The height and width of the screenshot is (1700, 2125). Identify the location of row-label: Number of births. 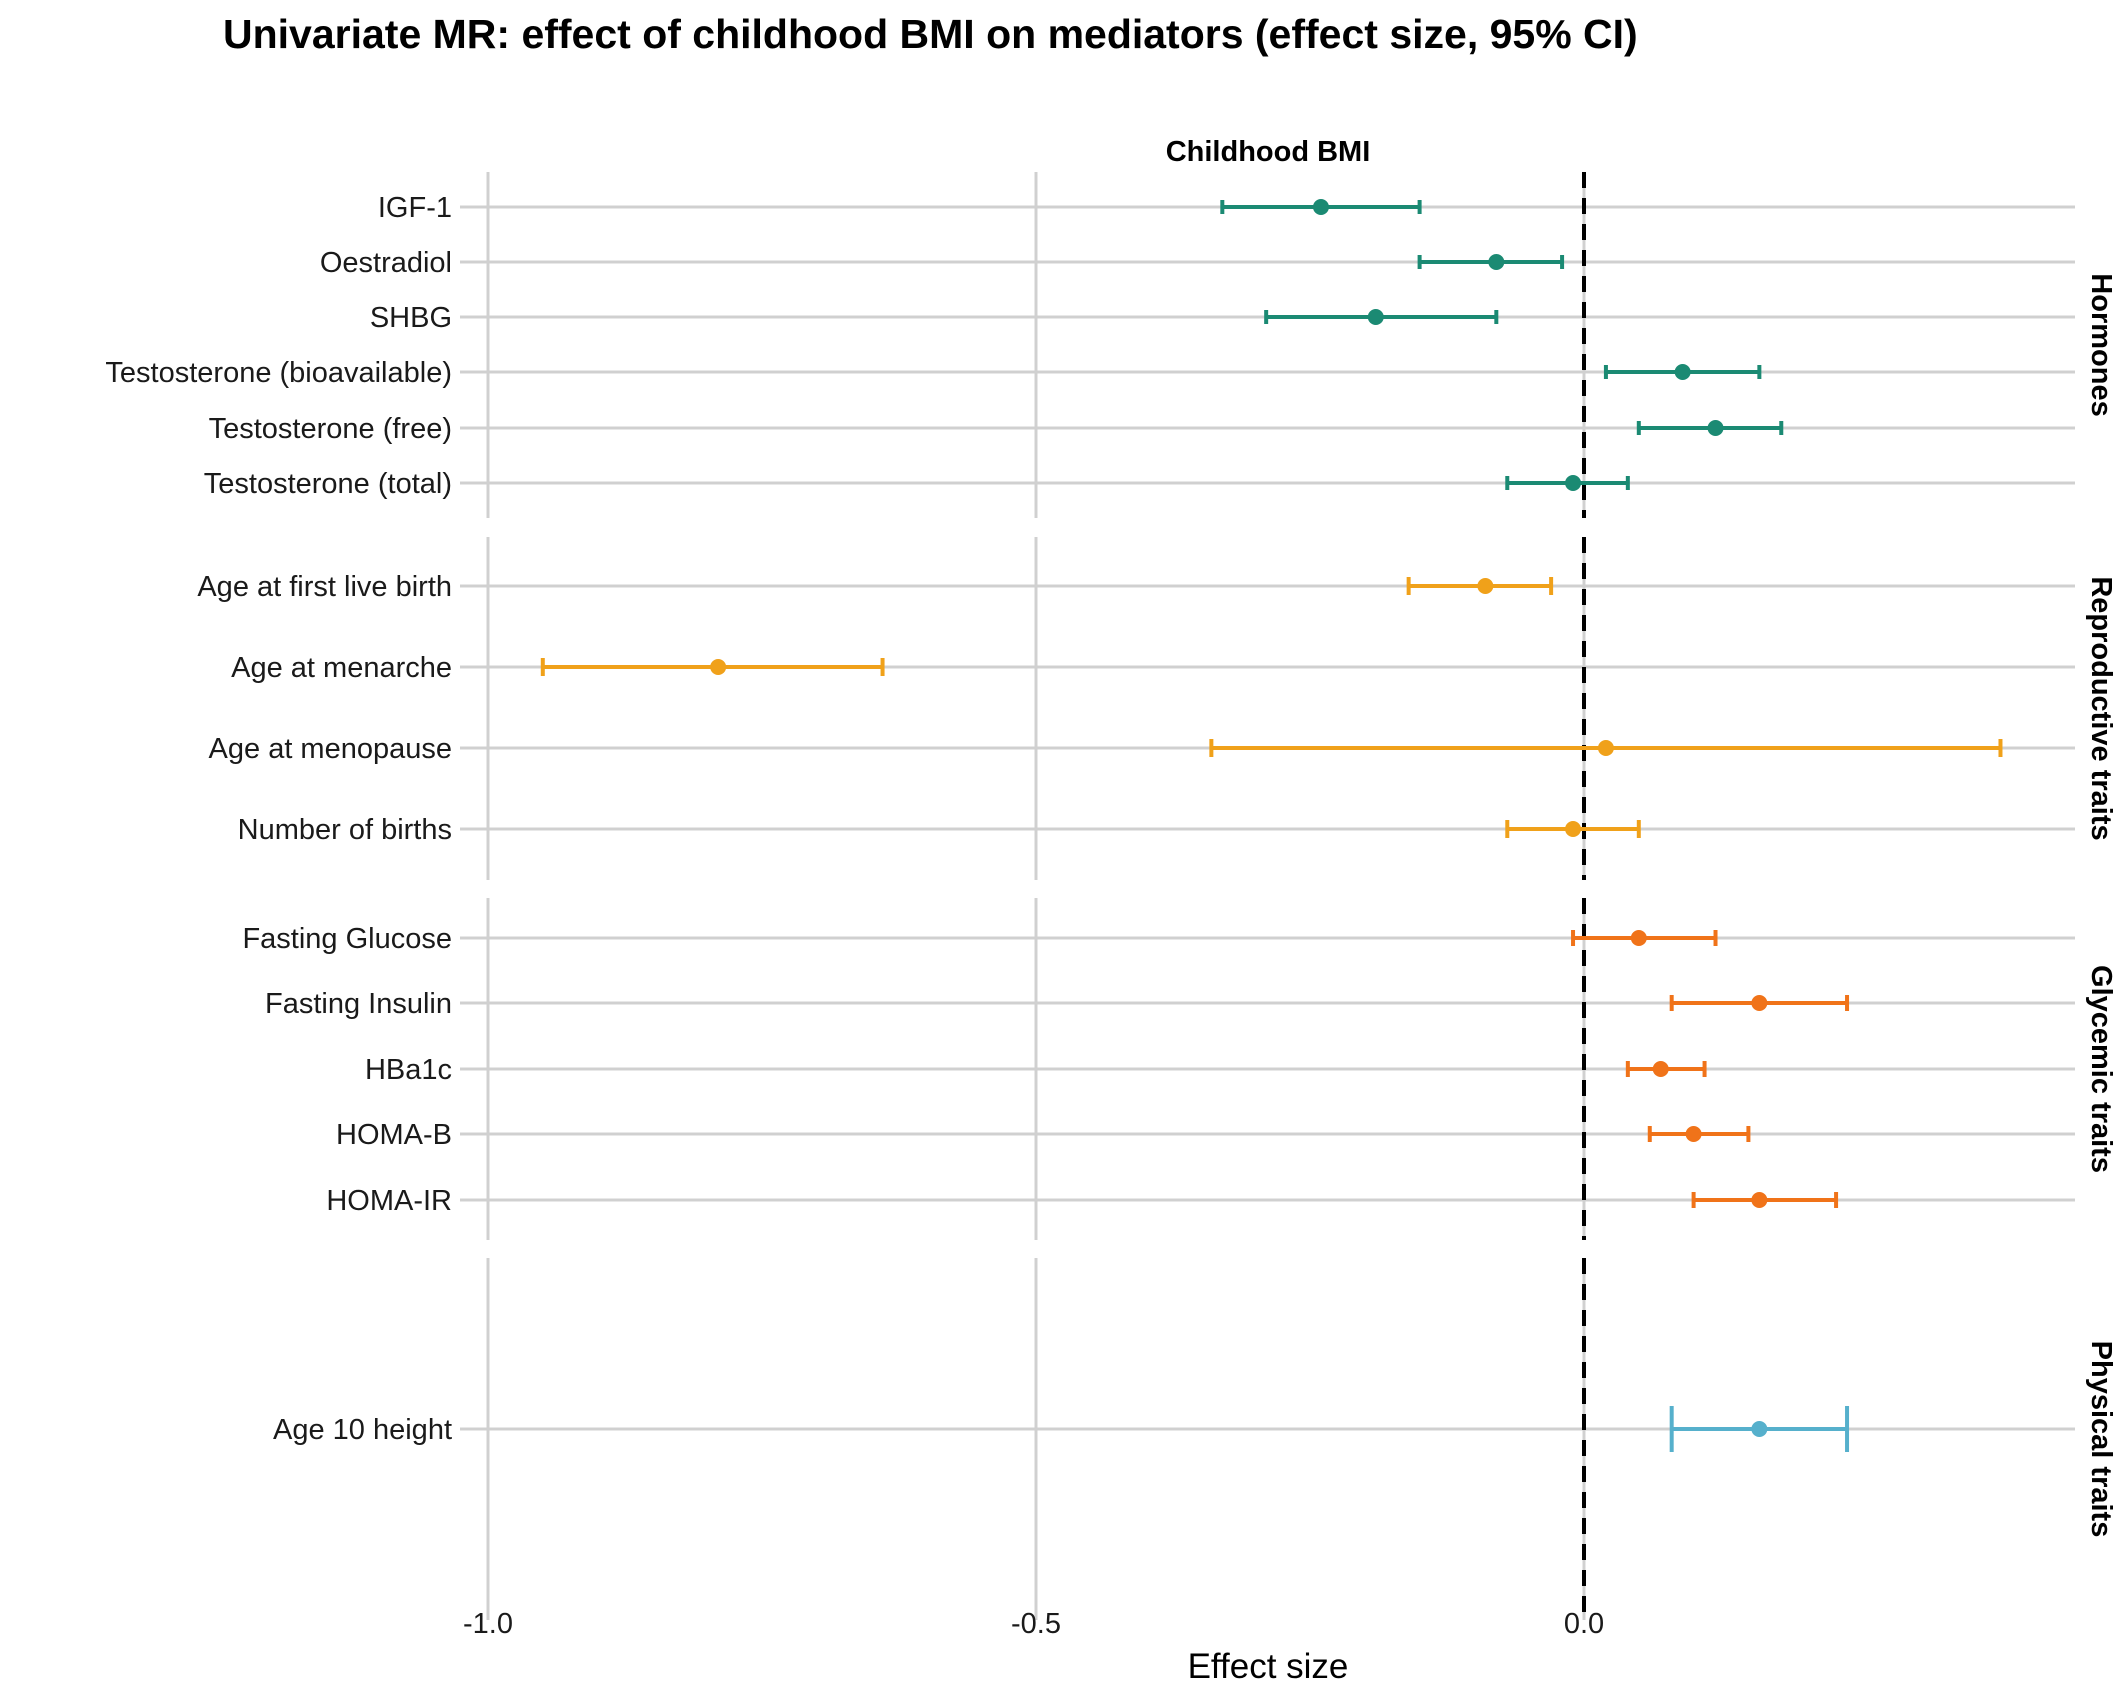
(345, 830).